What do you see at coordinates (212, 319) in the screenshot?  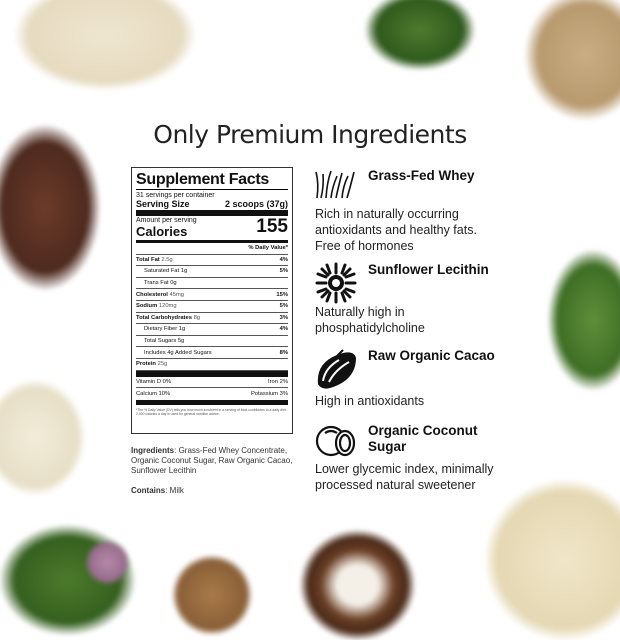 I see `facts-row: Total Carbohydrates 8g 3%` at bounding box center [212, 319].